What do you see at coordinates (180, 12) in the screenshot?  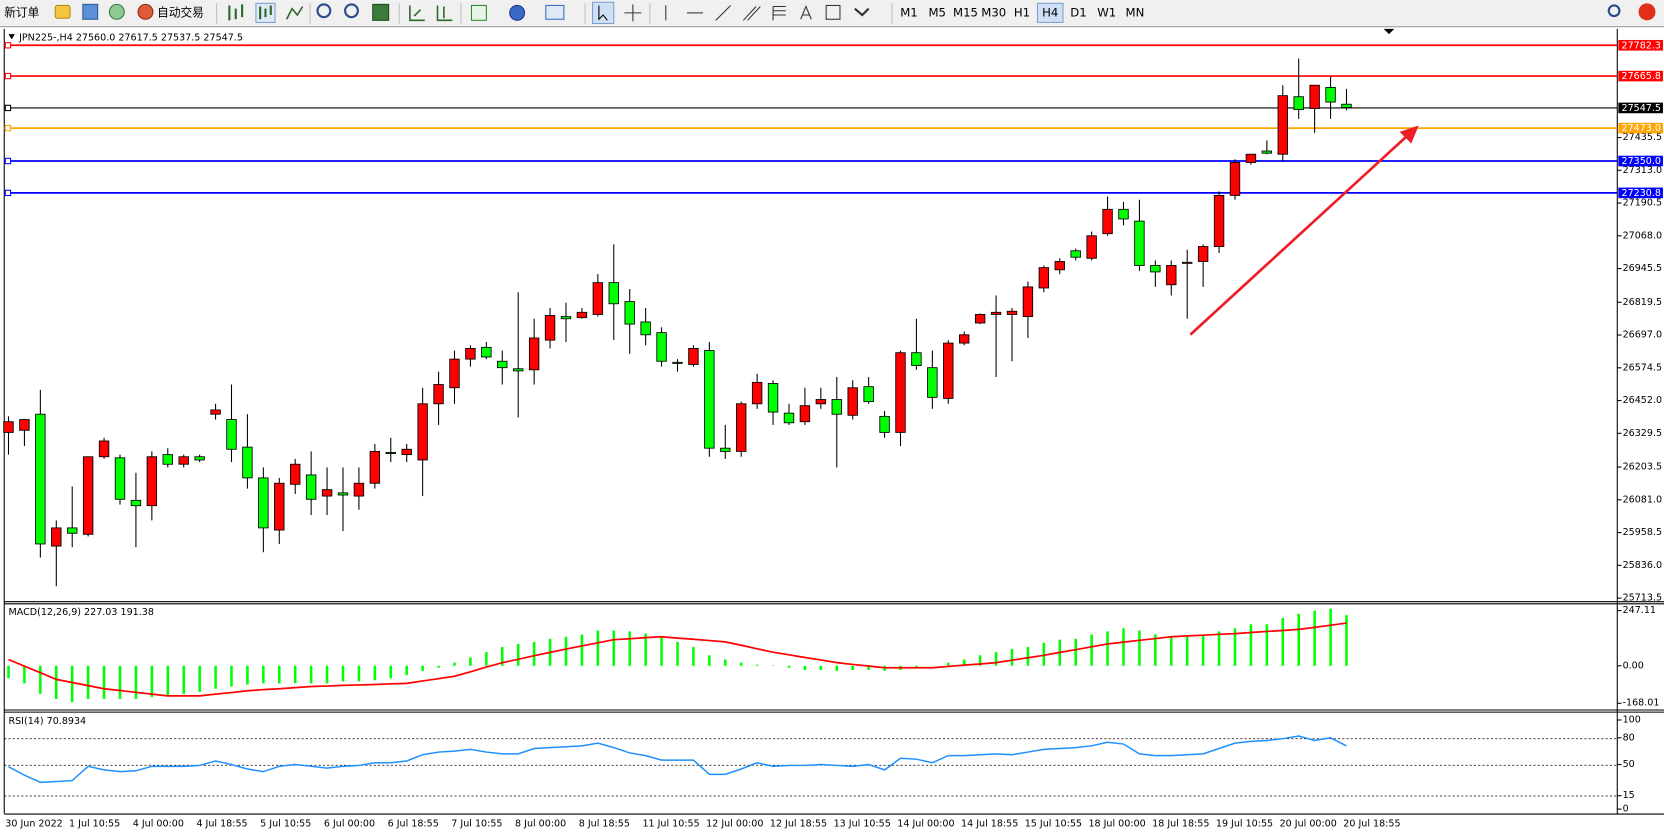 I see `auto-trading-button: 自动交易` at bounding box center [180, 12].